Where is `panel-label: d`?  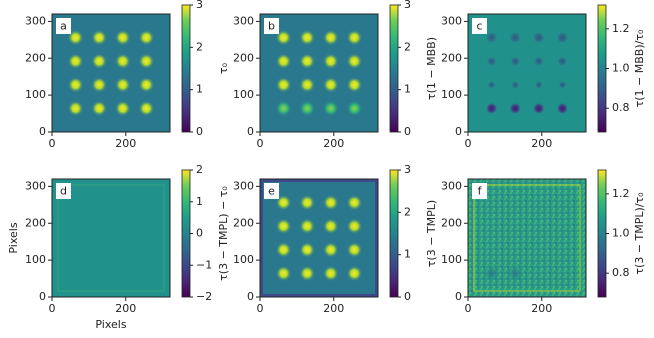 panel-label: d is located at coordinates (63, 191).